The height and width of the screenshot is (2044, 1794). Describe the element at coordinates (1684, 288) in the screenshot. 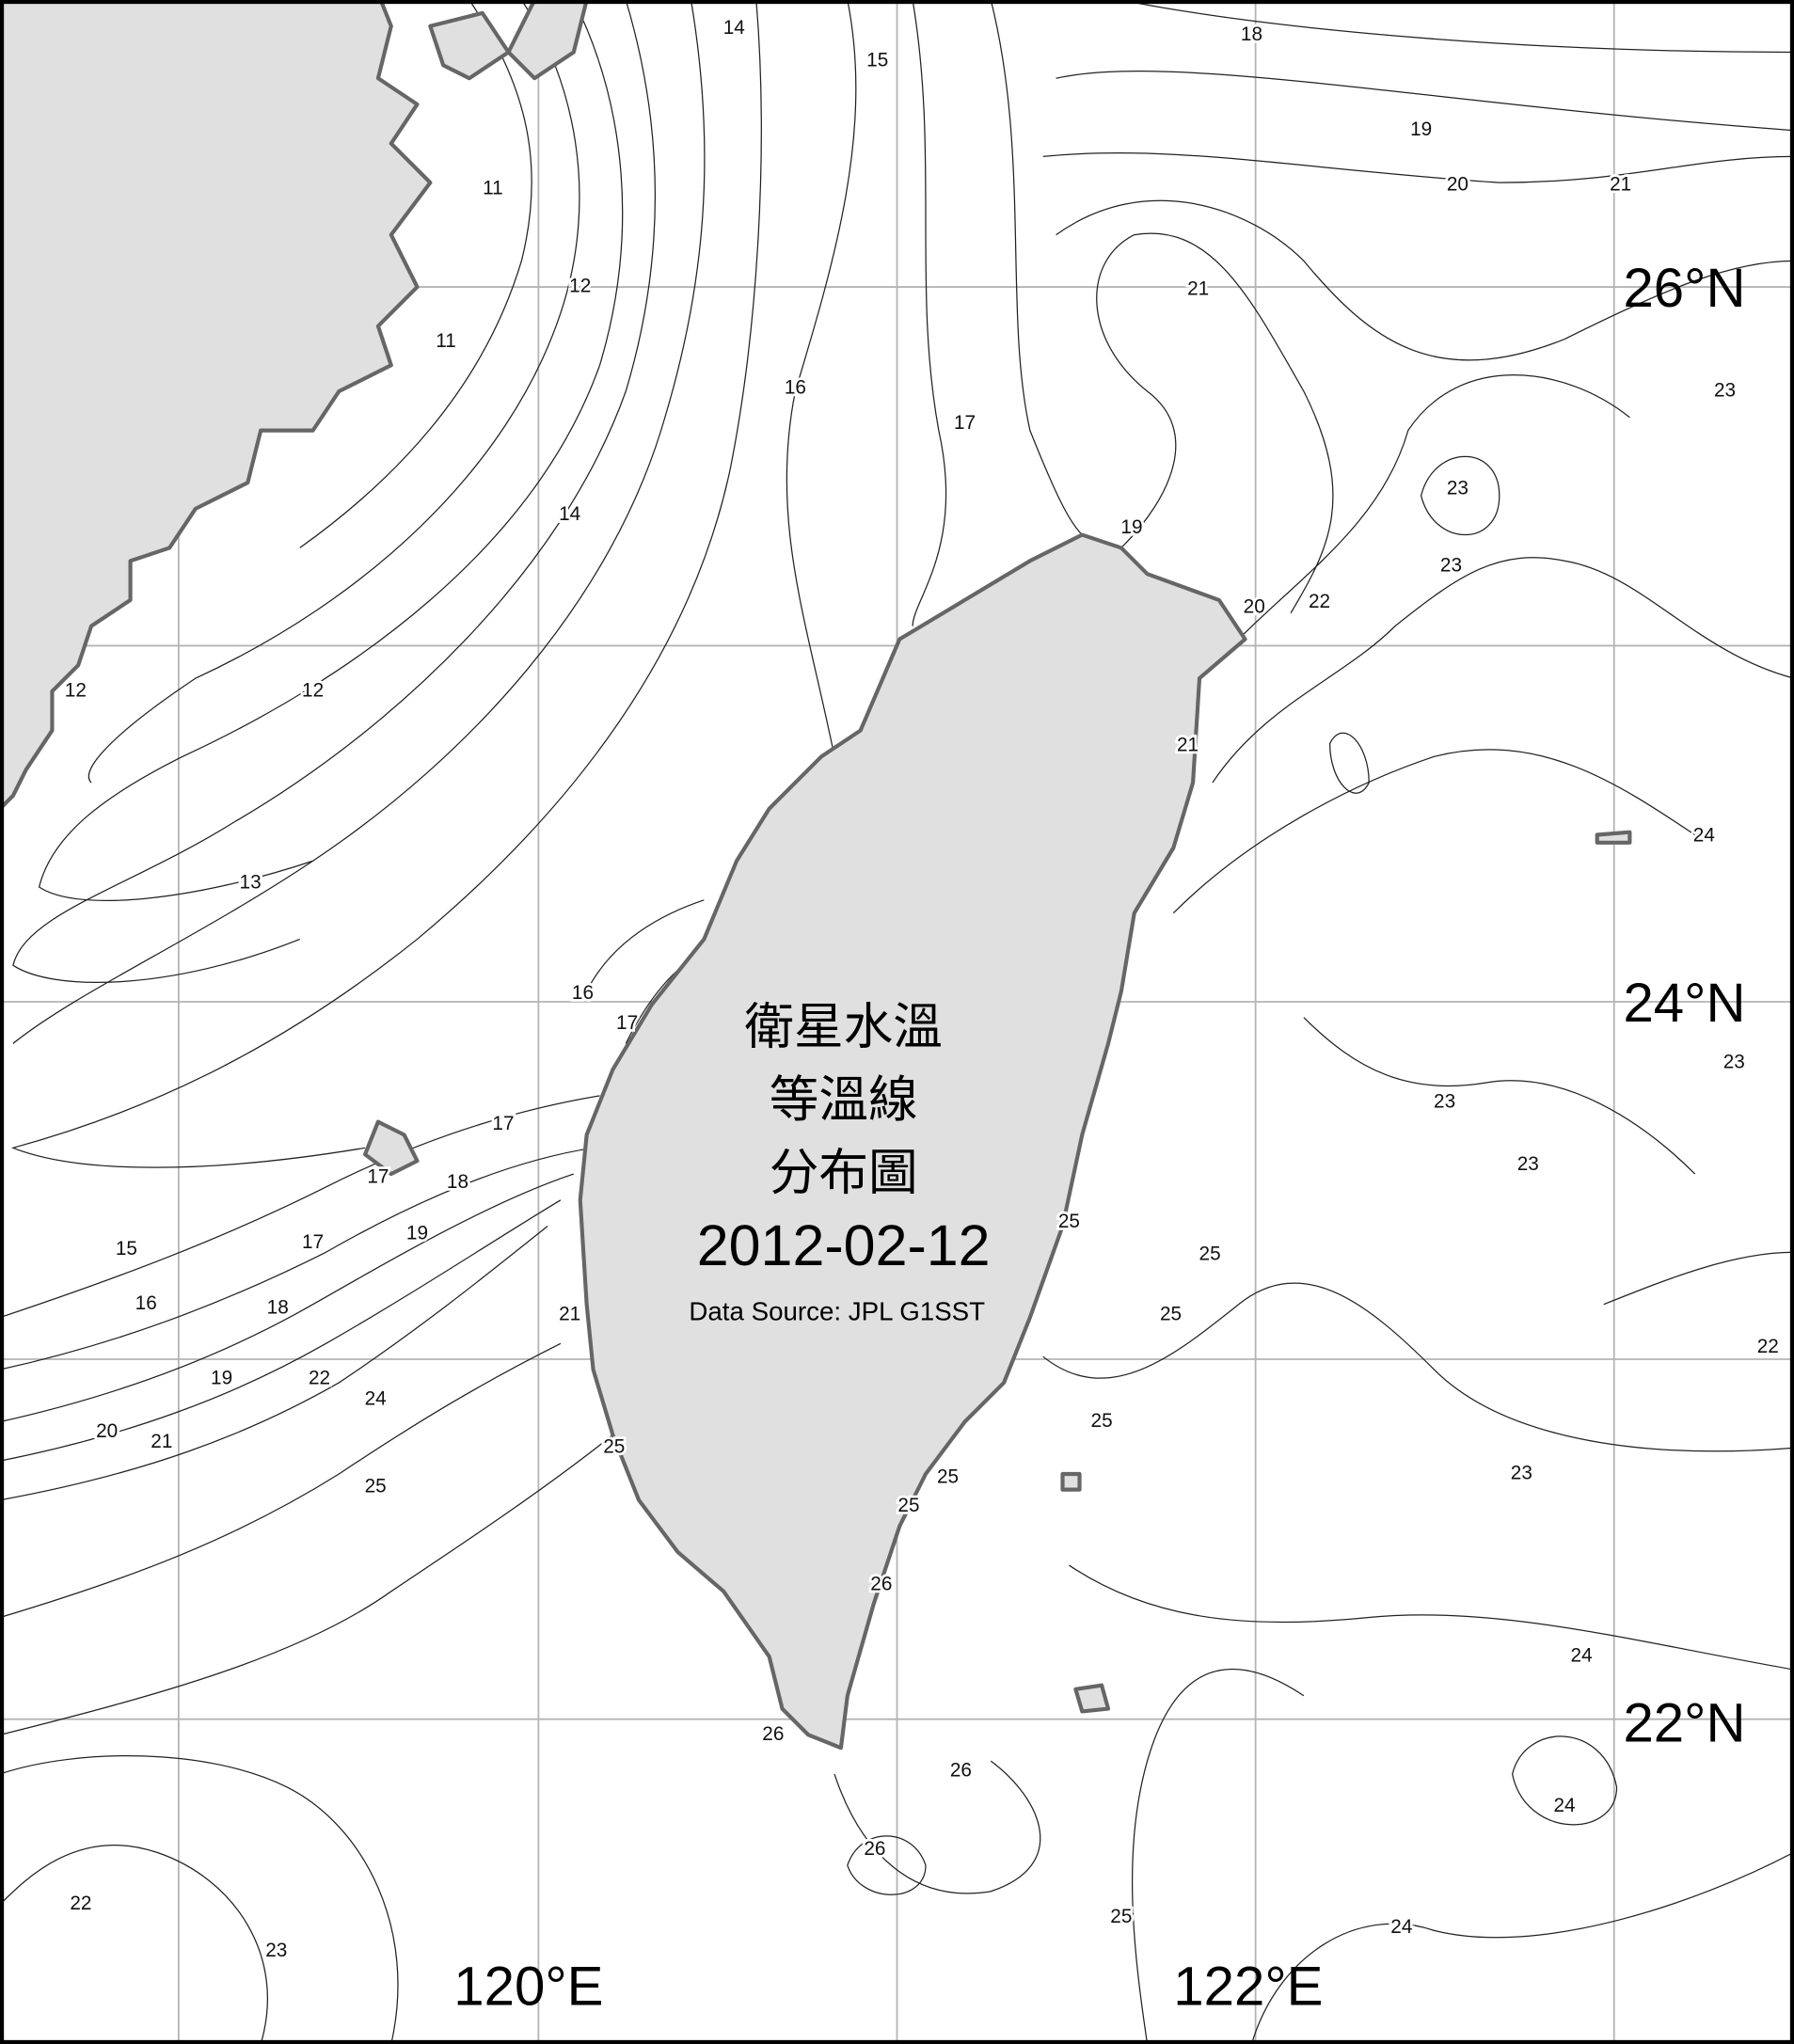

I see `lat-label-26n: 26°N` at that location.